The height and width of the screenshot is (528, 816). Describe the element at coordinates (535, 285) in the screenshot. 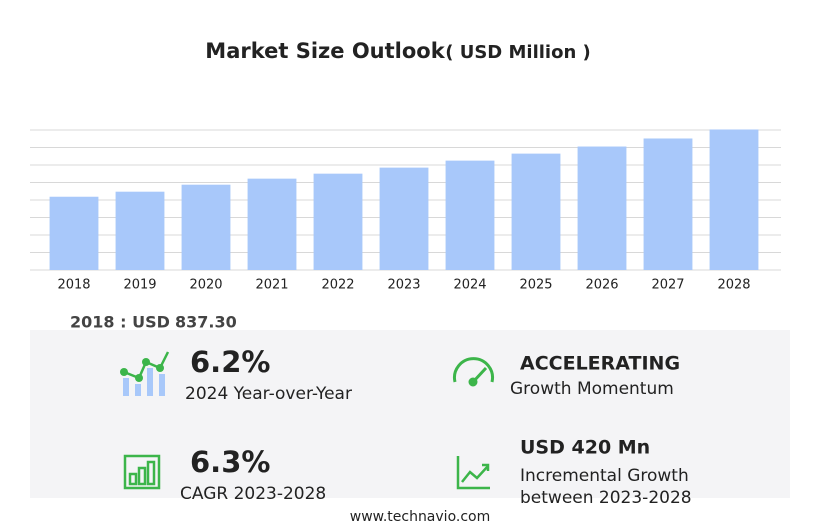

I see `x-tick-label: 2025` at that location.